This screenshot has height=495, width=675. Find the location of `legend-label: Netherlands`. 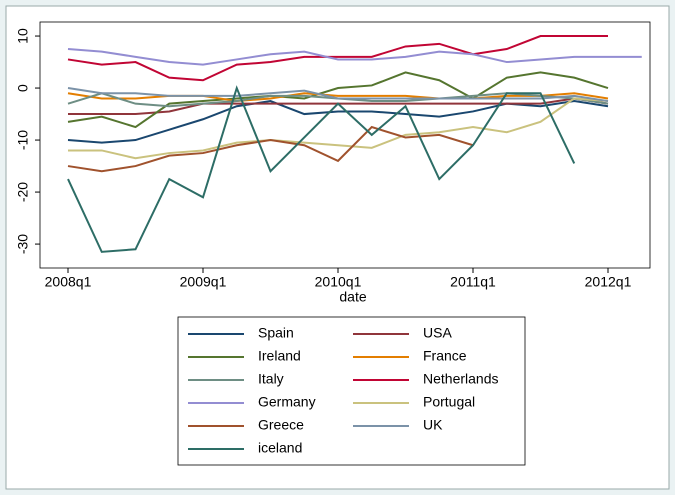

legend-label: Netherlands is located at coordinates (461, 379).